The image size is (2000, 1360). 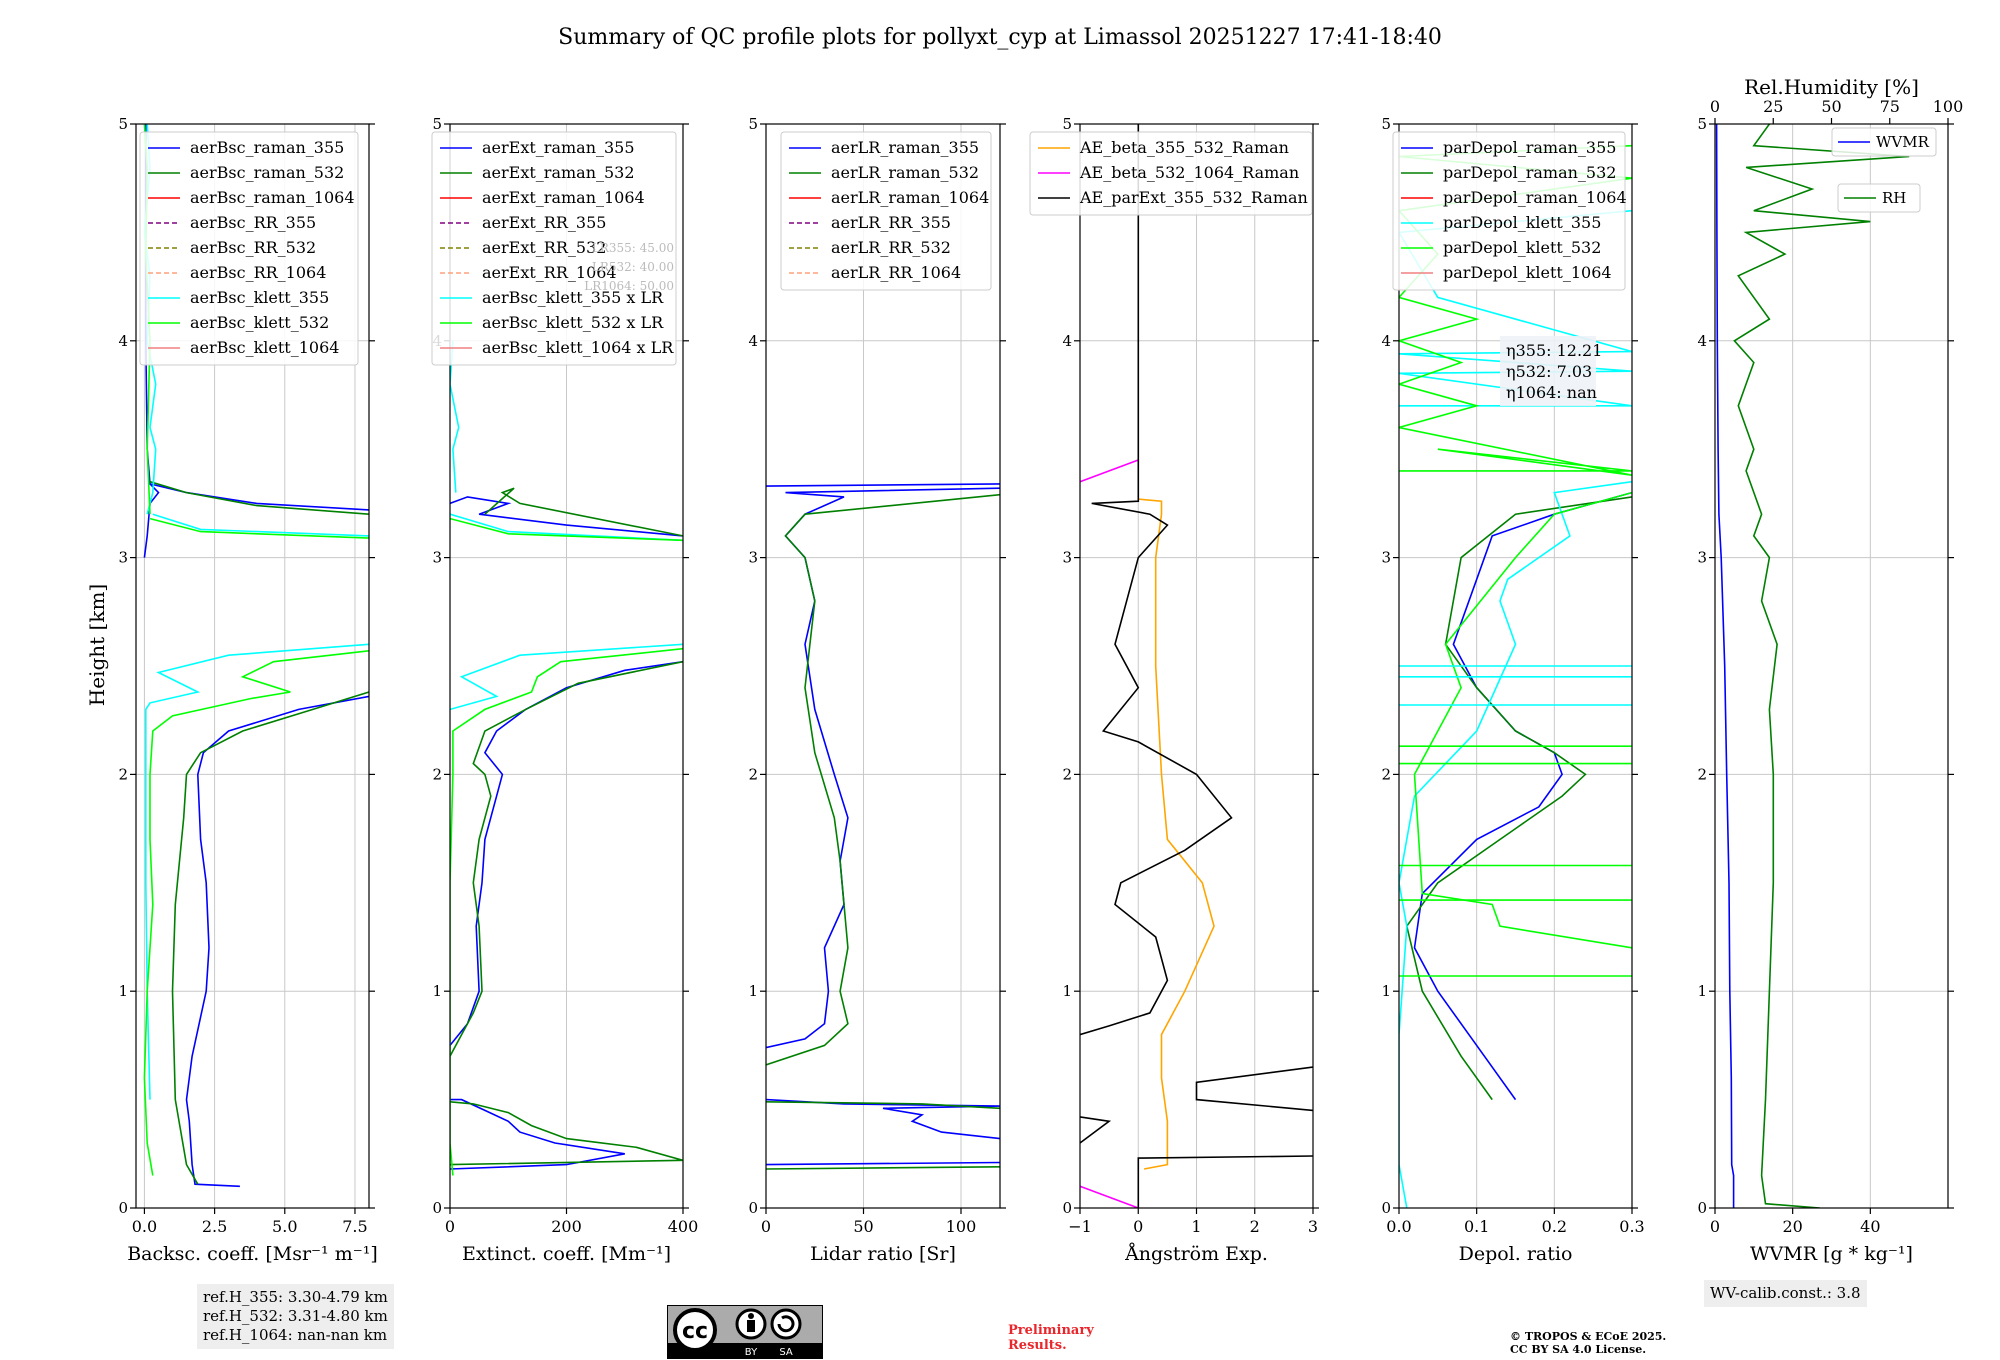 I want to click on series-line-AE_beta_532_1064_Raman_b, so click(x=1109, y=471).